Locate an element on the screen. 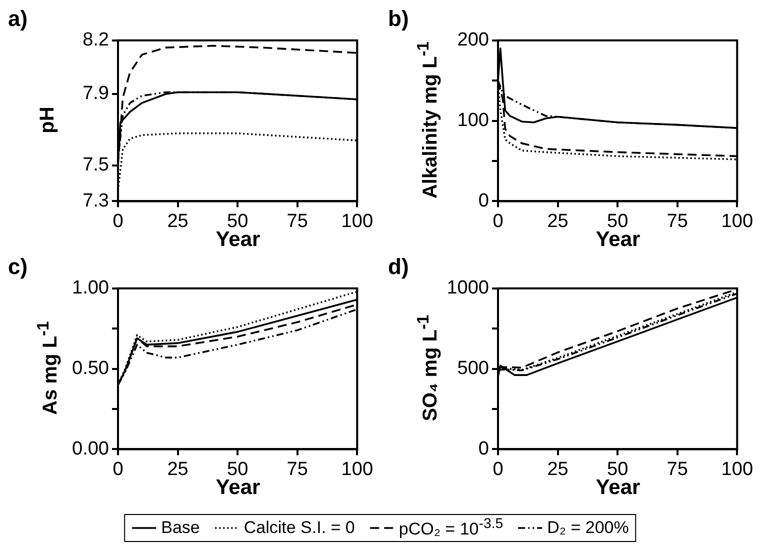  legend-label: Calcite S.I. = 0 is located at coordinates (299, 528).